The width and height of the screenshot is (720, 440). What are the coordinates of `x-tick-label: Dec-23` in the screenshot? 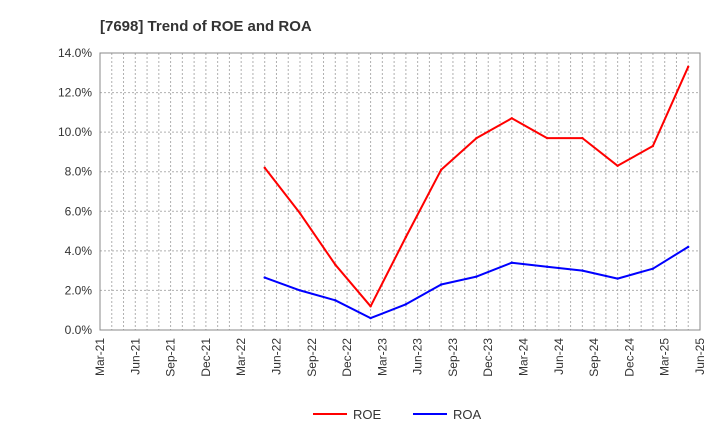 It's located at (488, 357).